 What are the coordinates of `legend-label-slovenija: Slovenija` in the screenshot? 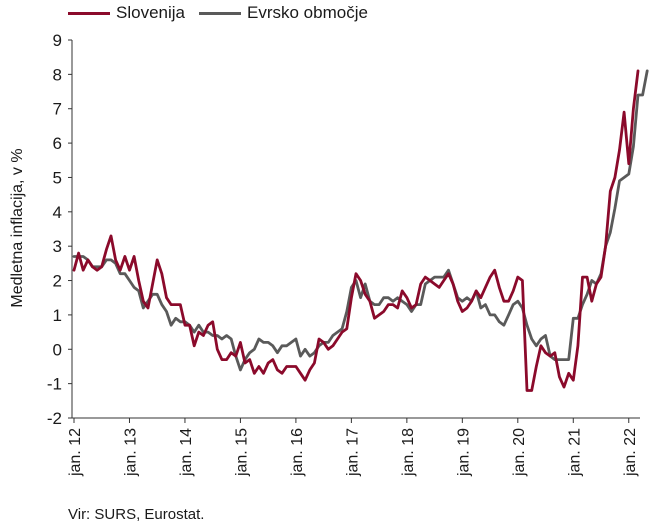 It's located at (150, 12).